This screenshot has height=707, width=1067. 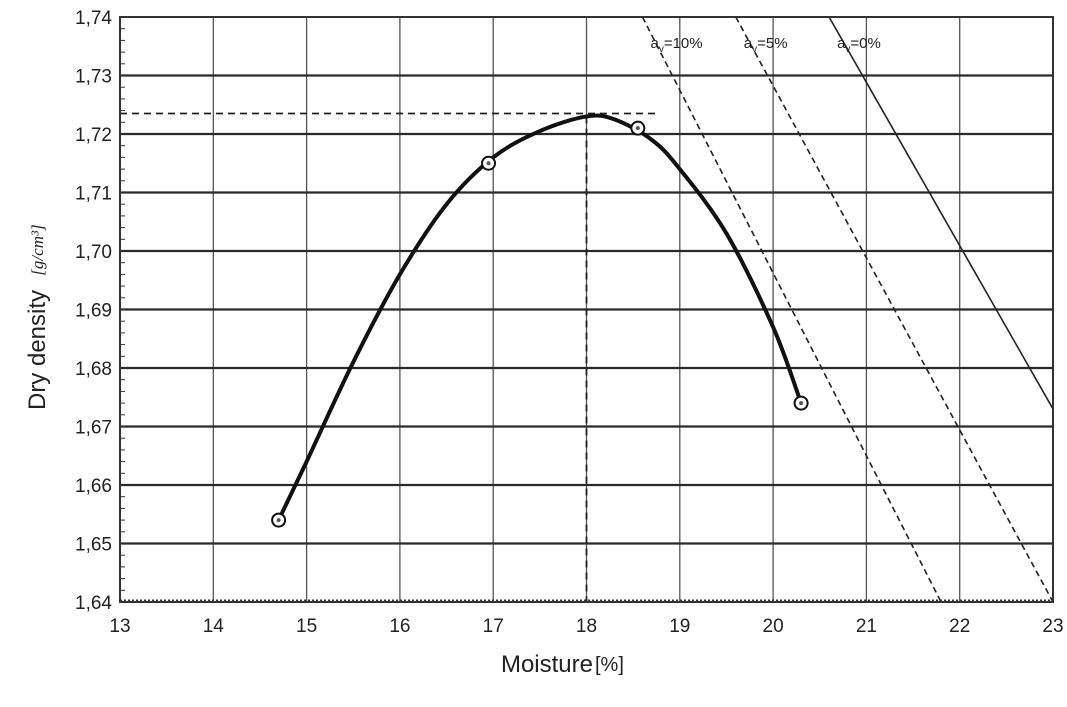 I want to click on x-tick-label: 22, so click(x=959, y=626).